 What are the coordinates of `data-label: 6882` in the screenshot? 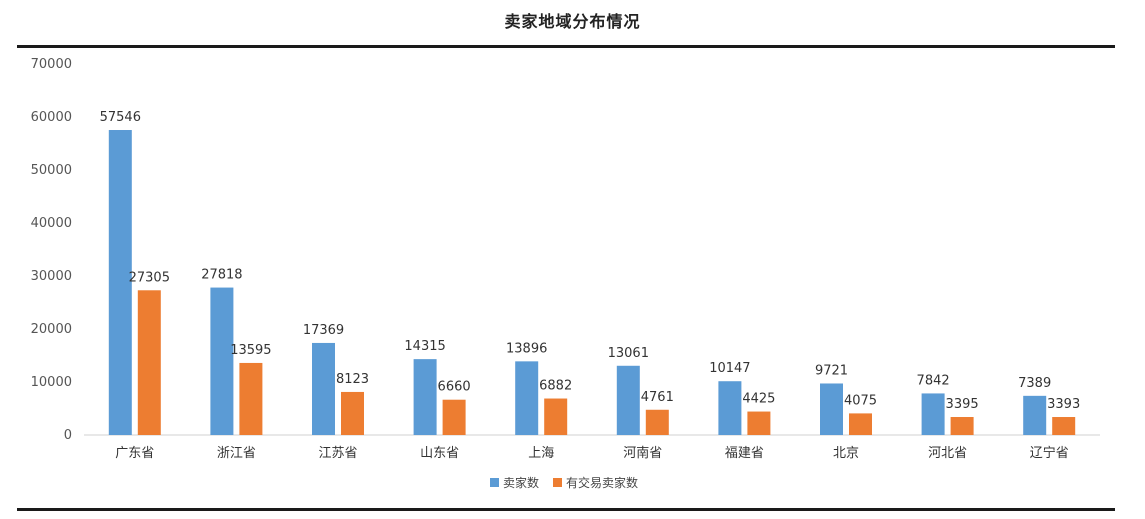 It's located at (555, 386).